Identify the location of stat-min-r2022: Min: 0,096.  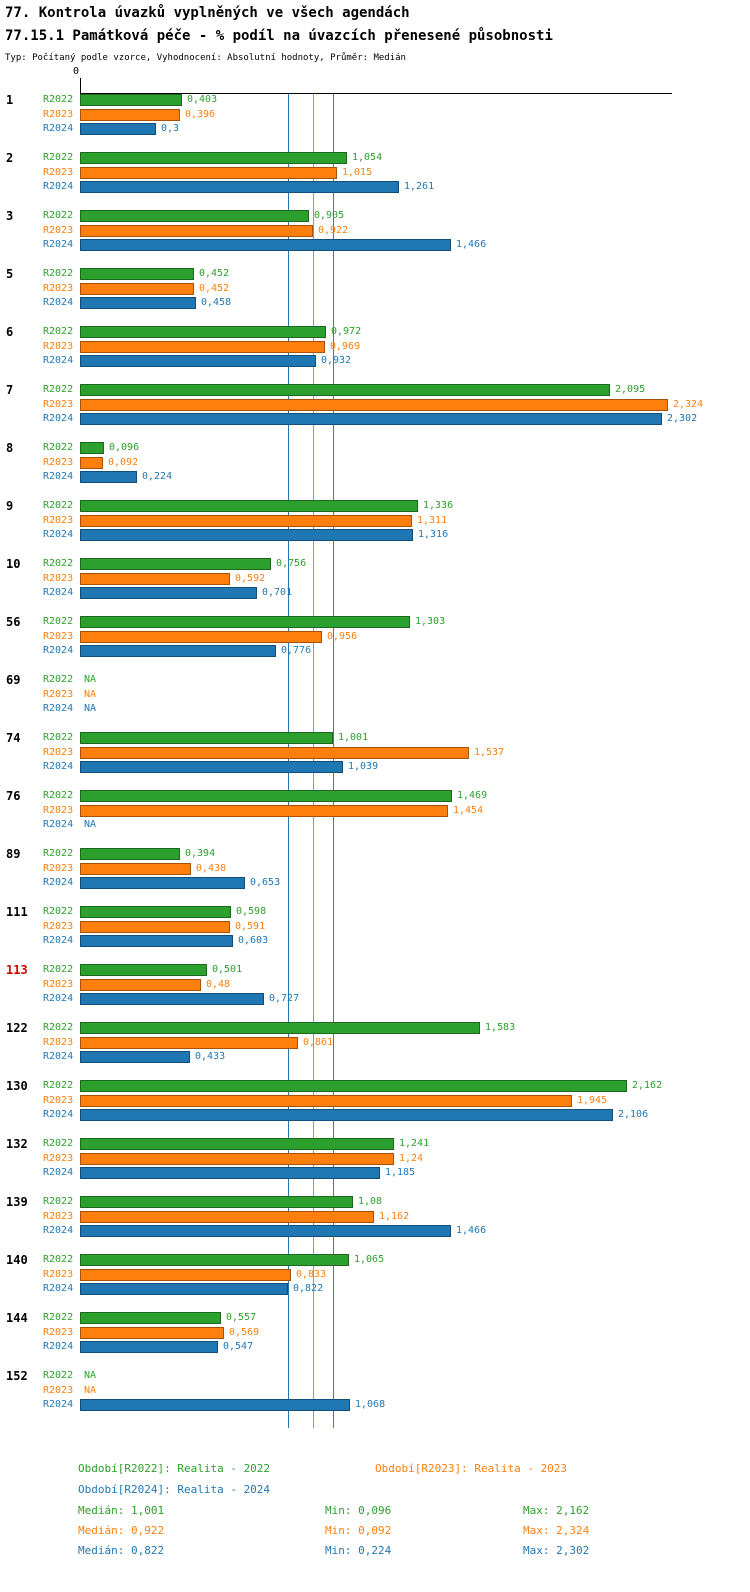
(358, 1510).